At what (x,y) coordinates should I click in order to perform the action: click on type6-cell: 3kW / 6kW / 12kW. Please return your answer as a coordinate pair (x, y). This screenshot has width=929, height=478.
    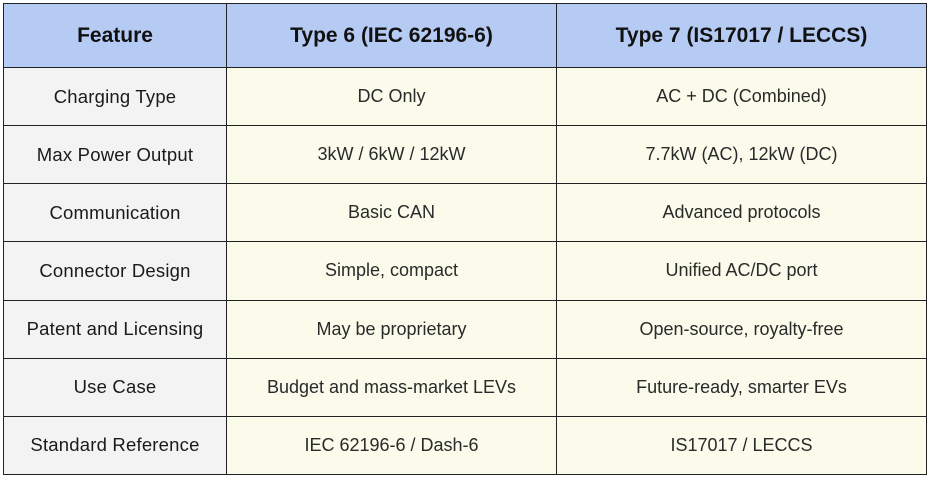
    Looking at the image, I should click on (391, 155).